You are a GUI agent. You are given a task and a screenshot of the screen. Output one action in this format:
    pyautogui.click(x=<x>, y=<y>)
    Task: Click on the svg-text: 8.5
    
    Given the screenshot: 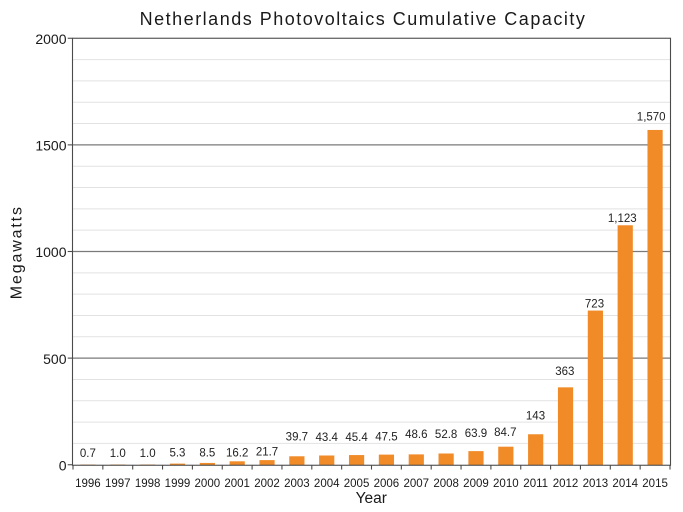 What is the action you would take?
    pyautogui.click(x=207, y=453)
    